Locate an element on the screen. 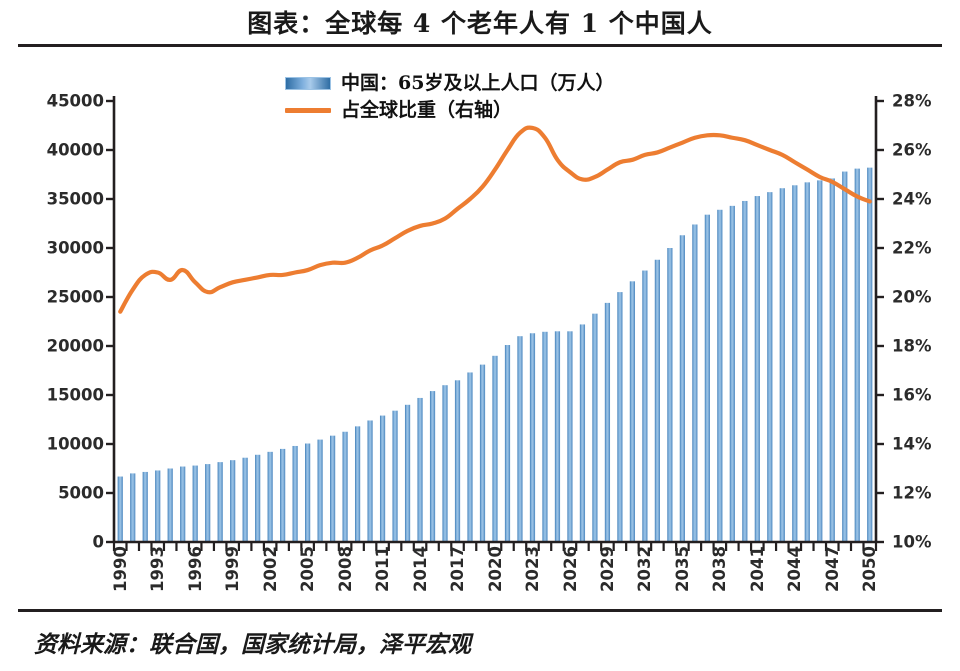 This screenshot has width=960, height=671. divider-top is located at coordinates (480, 45).